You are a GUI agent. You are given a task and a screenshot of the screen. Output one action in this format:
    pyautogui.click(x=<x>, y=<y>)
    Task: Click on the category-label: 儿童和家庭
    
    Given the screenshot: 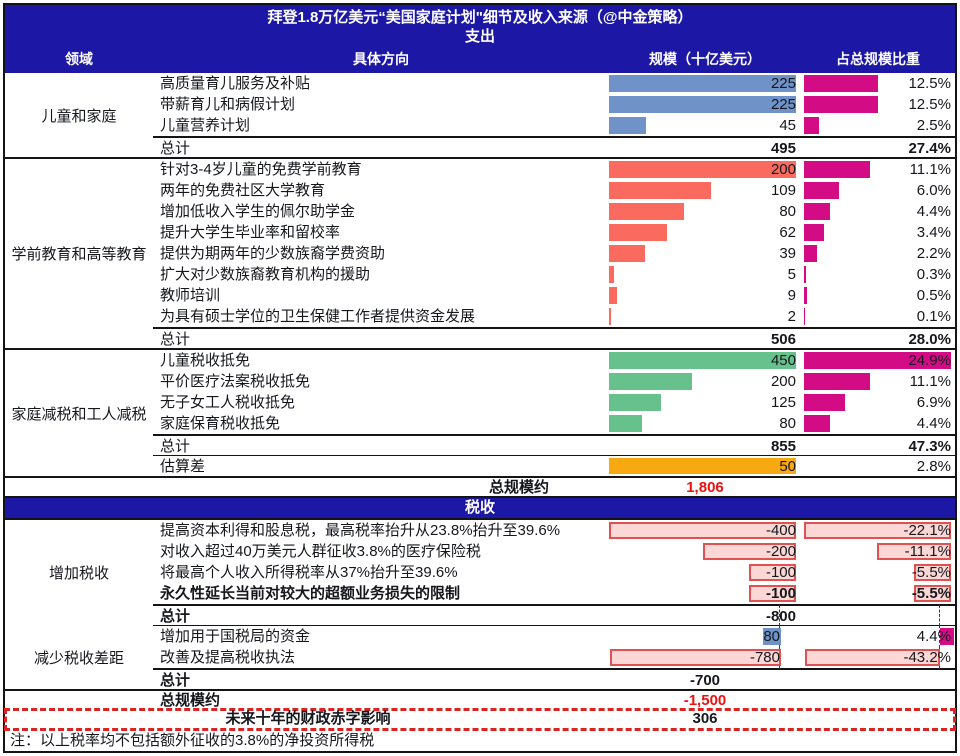 What is the action you would take?
    pyautogui.click(x=79, y=116)
    